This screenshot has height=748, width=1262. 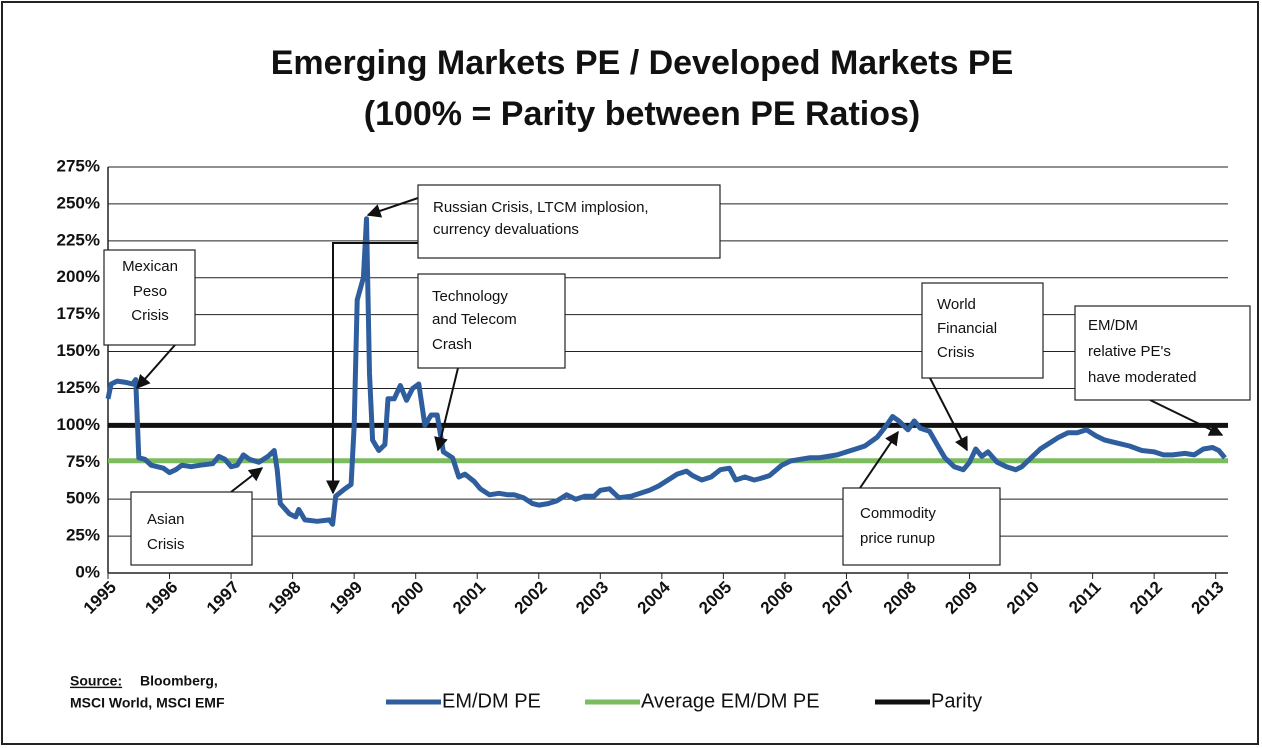 I want to click on chart-subtitle: (100% = Parity between PE Ratios), so click(x=642, y=114).